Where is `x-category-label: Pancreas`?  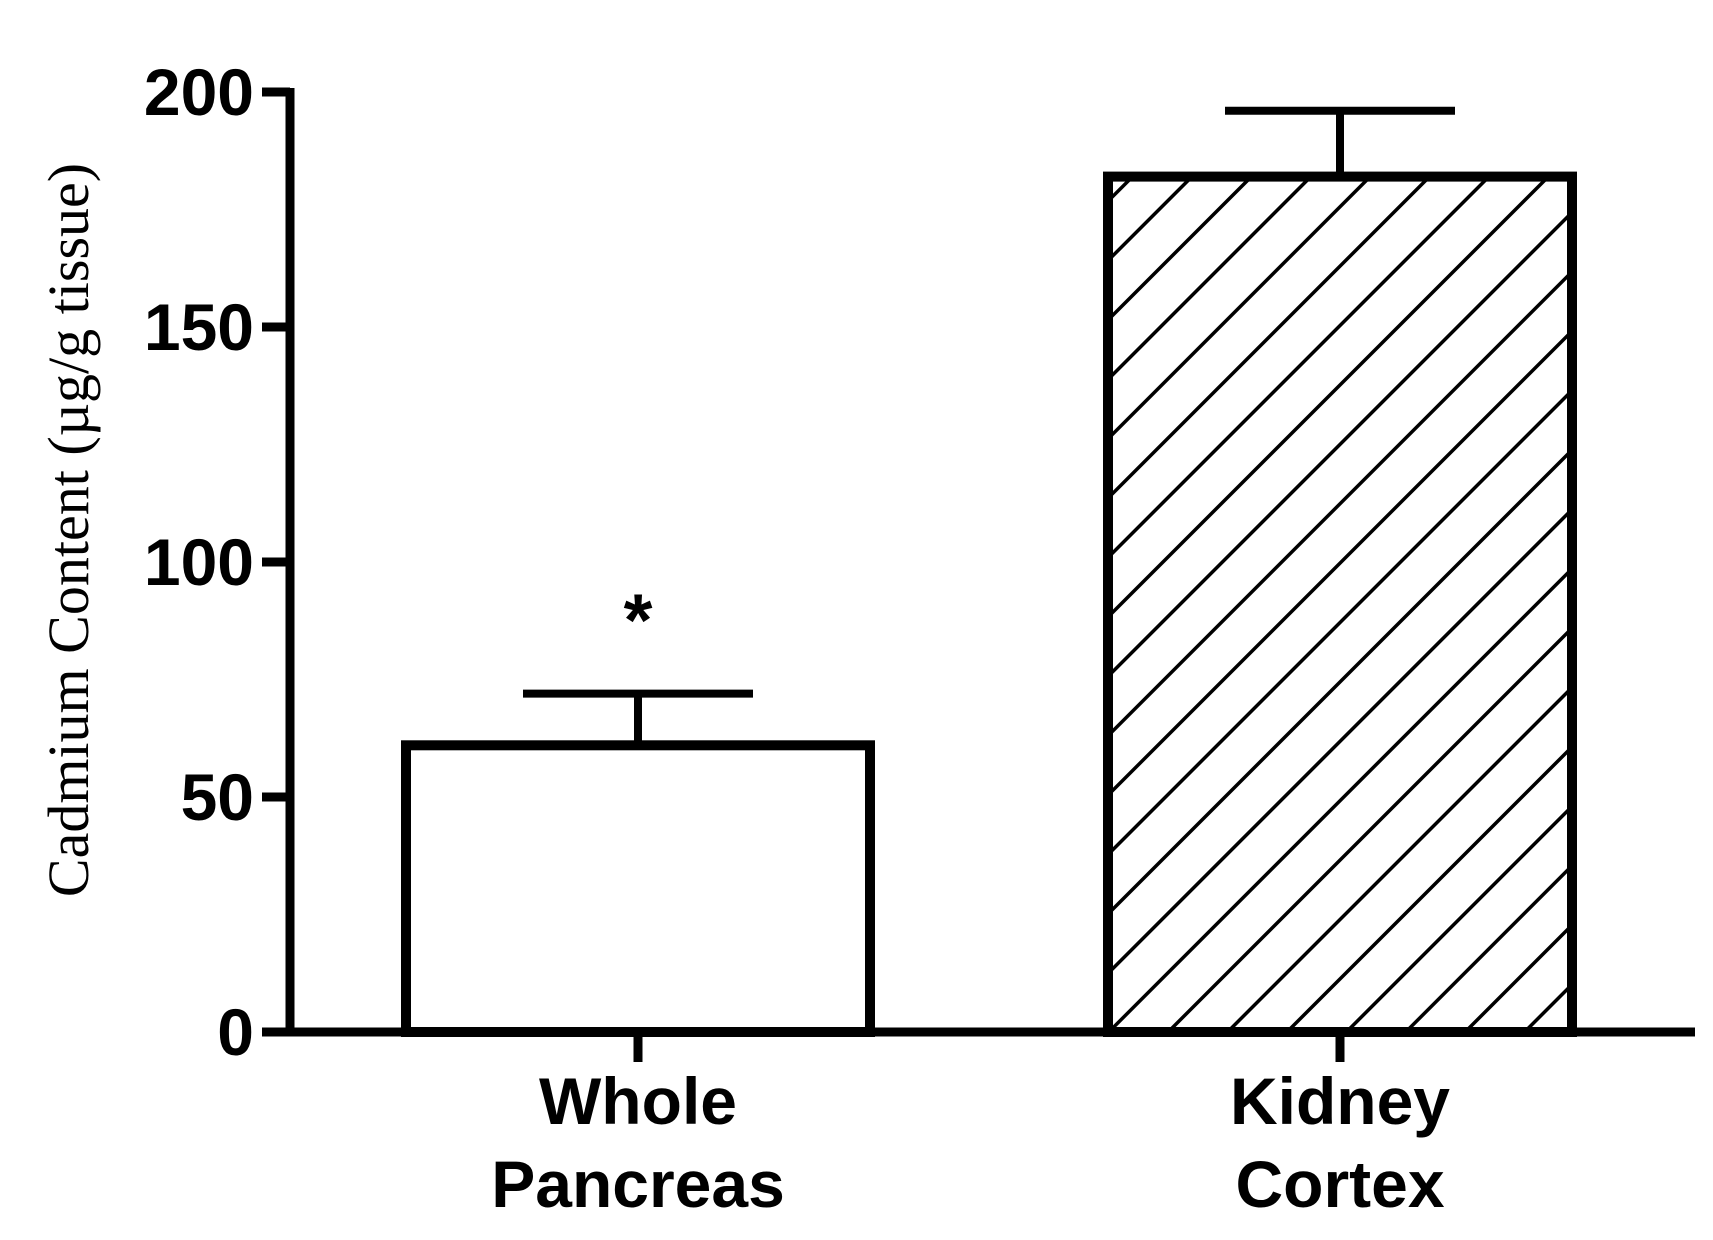
x-category-label: Pancreas is located at coordinates (638, 1184).